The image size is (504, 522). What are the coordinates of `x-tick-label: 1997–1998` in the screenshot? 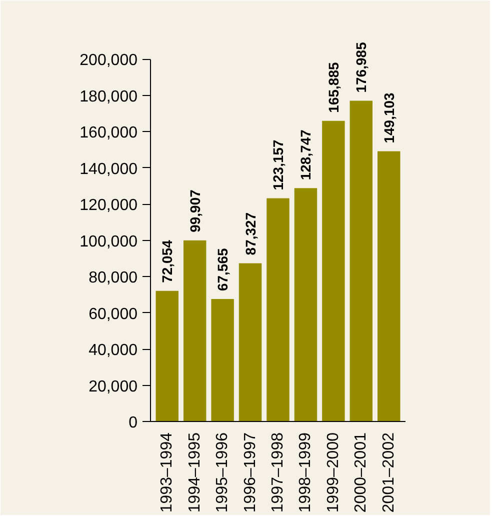 It's located at (278, 472).